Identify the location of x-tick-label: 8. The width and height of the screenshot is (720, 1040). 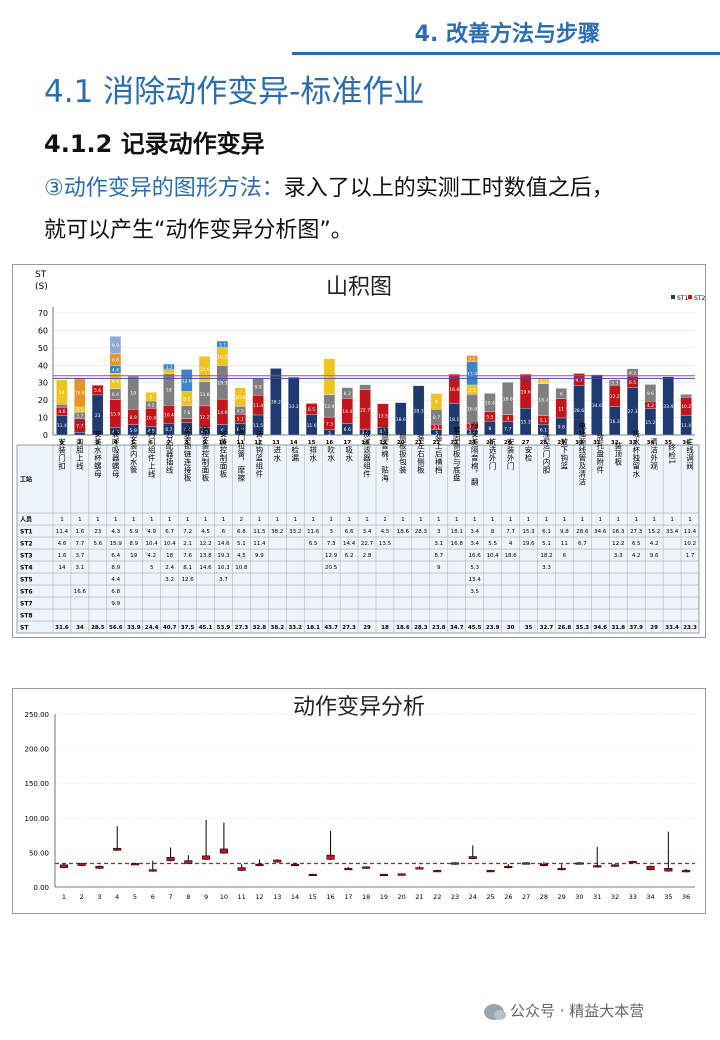
(187, 443).